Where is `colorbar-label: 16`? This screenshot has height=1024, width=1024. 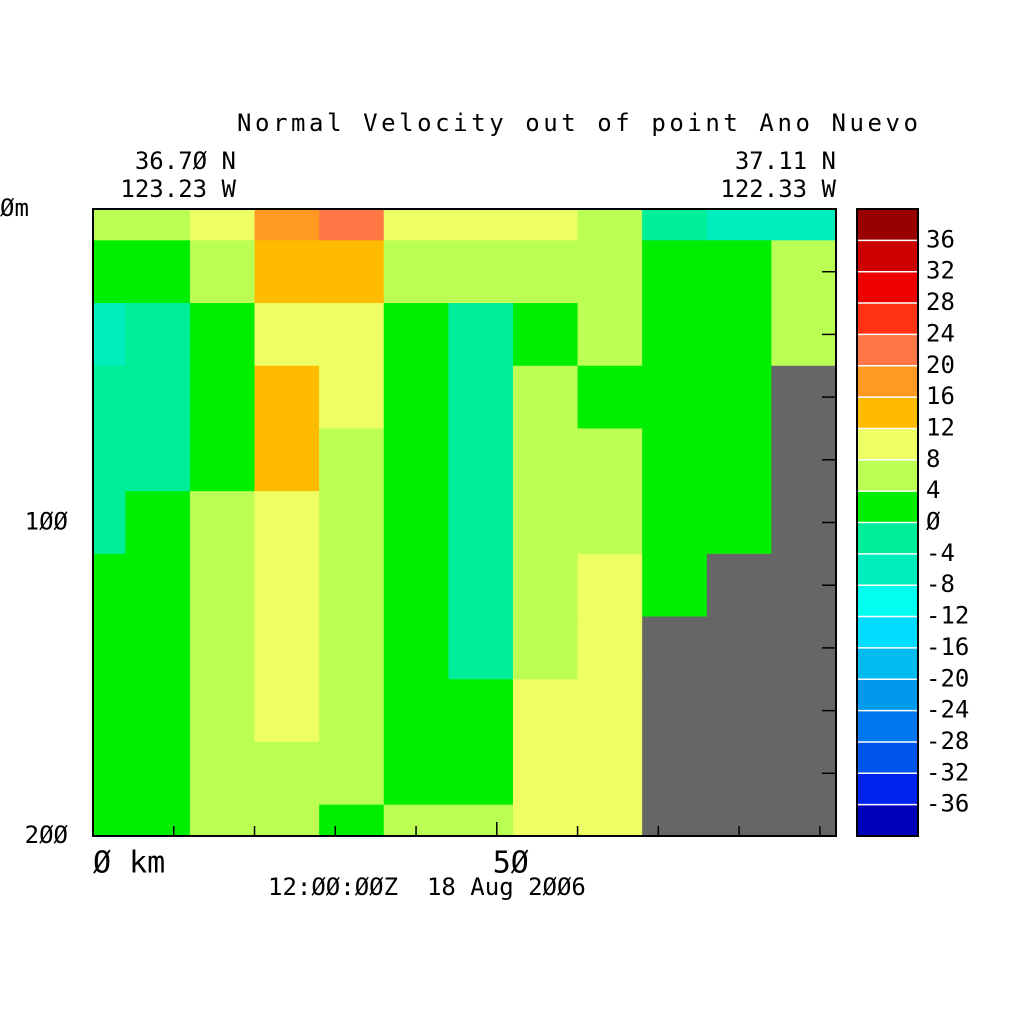 colorbar-label: 16 is located at coordinates (940, 396).